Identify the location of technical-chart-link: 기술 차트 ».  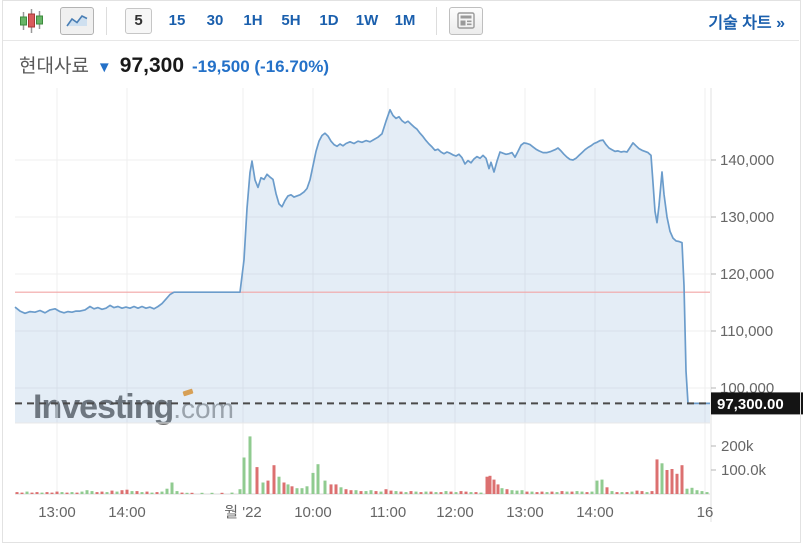
(746, 23).